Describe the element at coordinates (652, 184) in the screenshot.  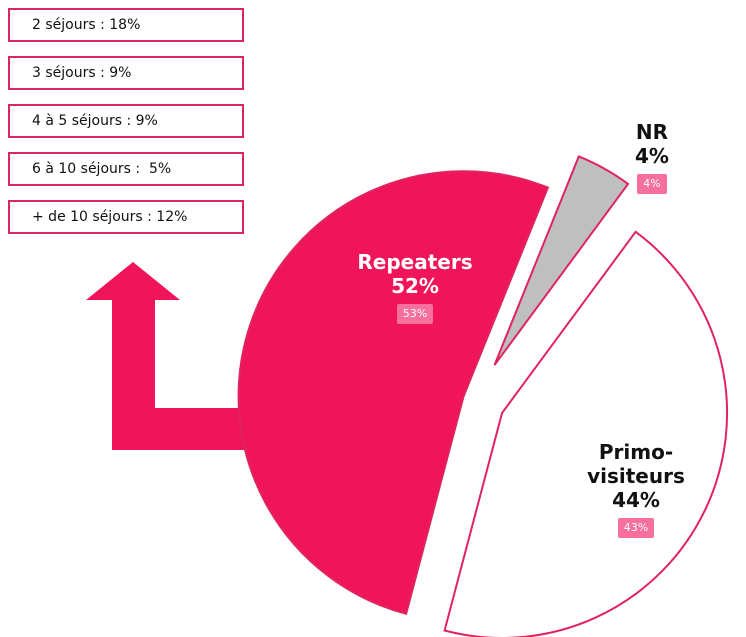
I see `badge-label: 4%` at that location.